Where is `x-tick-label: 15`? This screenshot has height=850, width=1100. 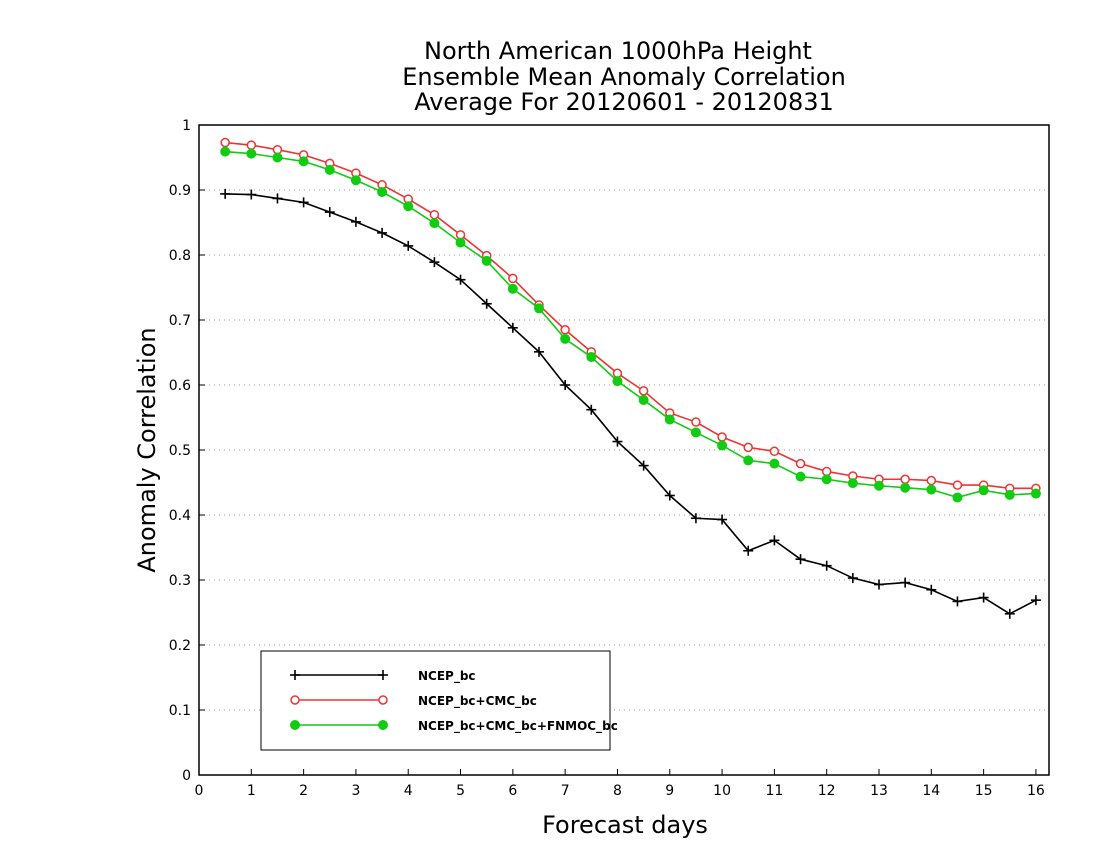 x-tick-label: 15 is located at coordinates (984, 791).